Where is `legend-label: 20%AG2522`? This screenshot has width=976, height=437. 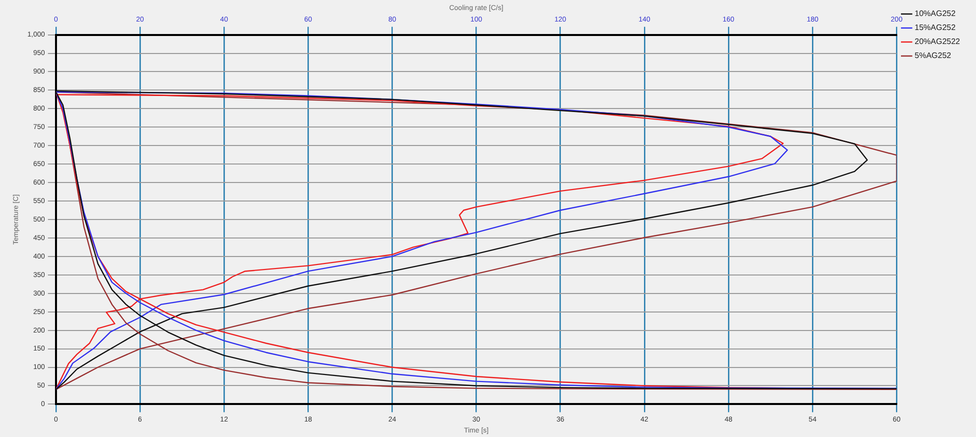 legend-label: 20%AG2522 is located at coordinates (937, 41).